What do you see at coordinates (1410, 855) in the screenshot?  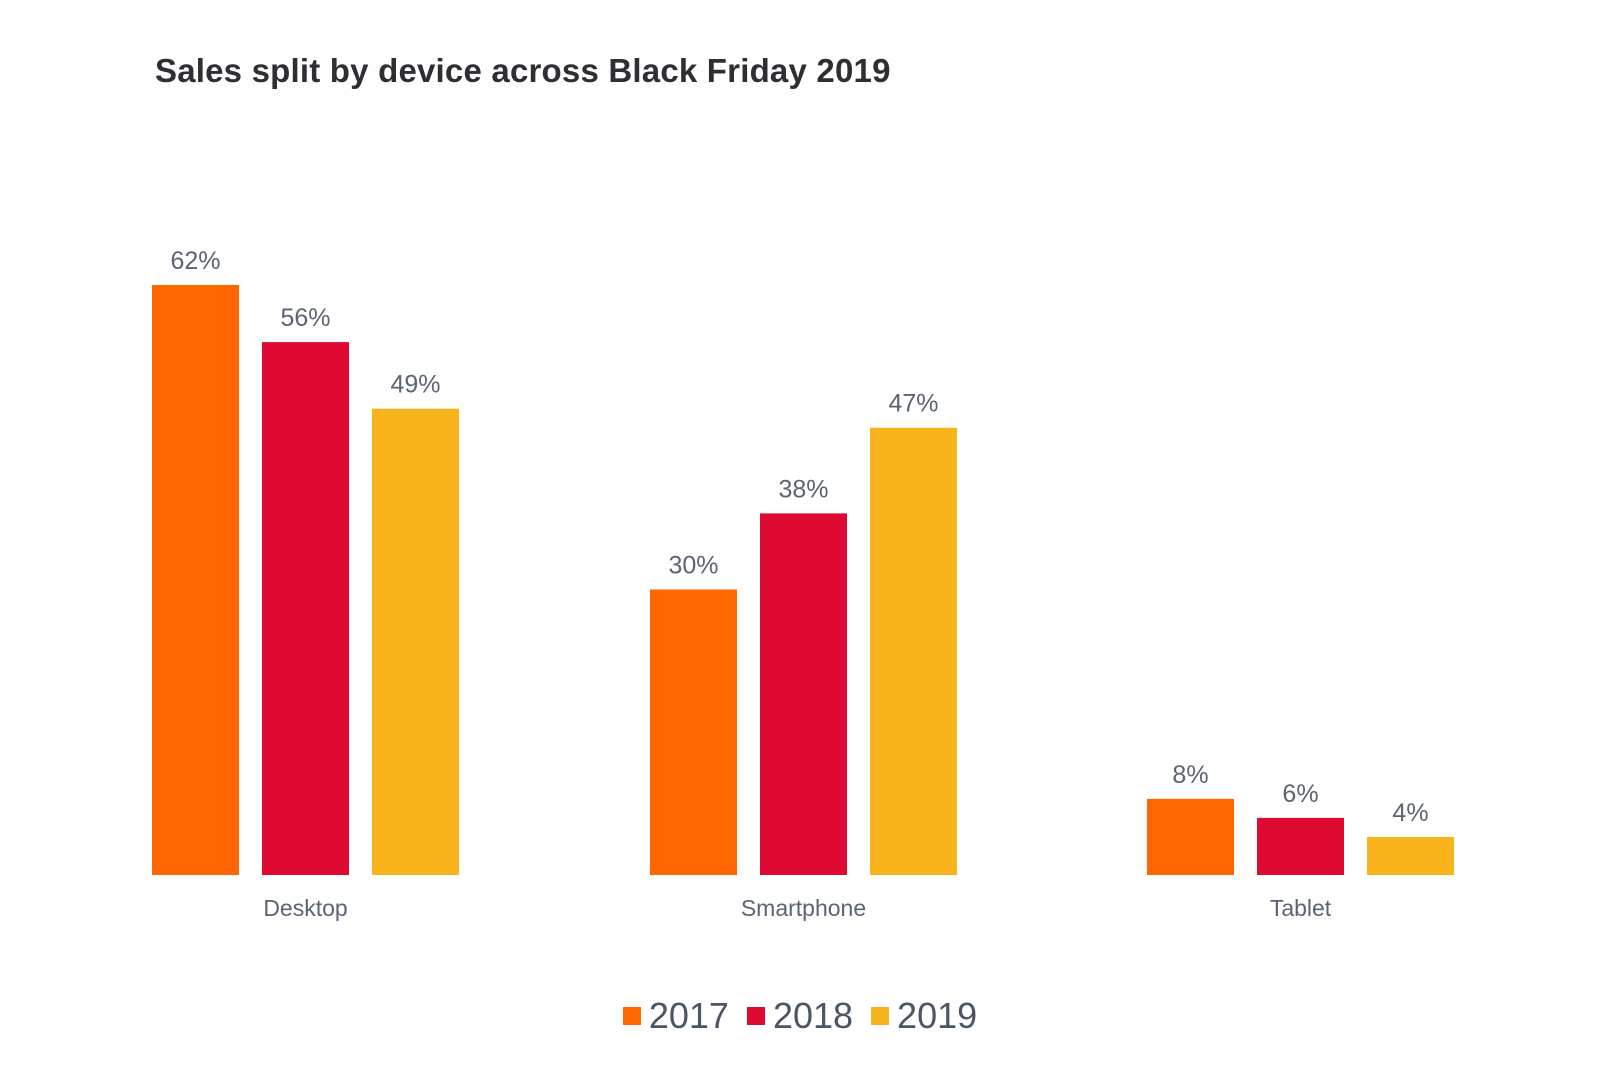 I see `bar-tablet-2019` at bounding box center [1410, 855].